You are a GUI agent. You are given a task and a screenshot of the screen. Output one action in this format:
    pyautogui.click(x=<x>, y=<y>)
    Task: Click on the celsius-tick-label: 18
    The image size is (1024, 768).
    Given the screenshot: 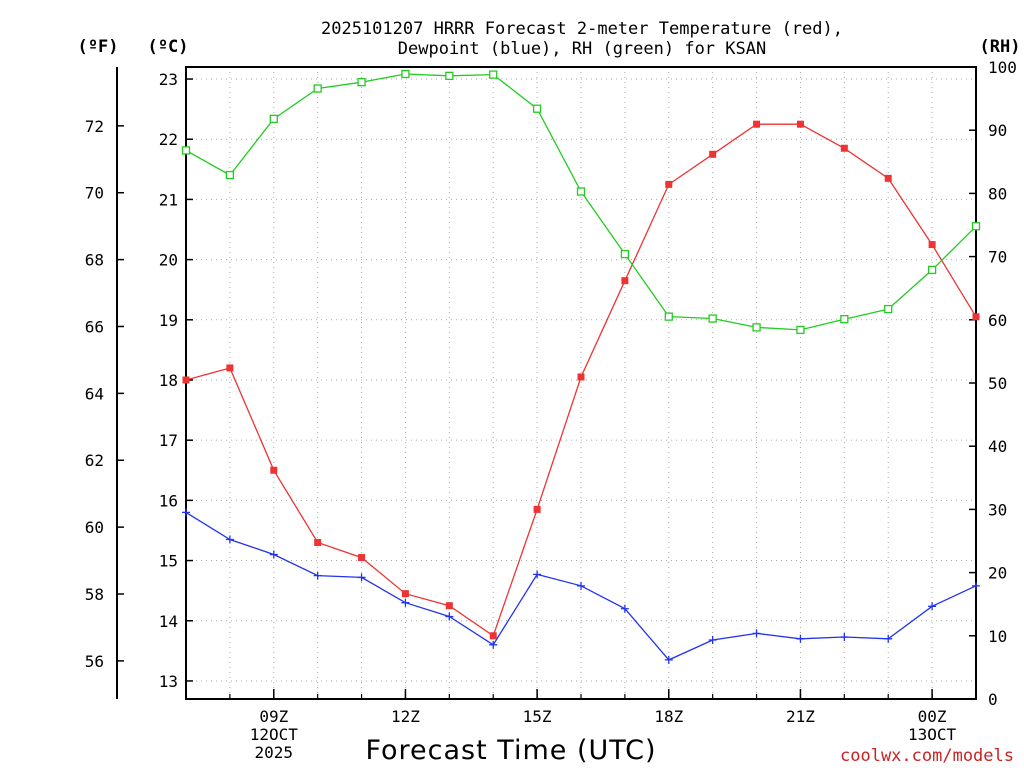 What is the action you would take?
    pyautogui.click(x=168, y=380)
    